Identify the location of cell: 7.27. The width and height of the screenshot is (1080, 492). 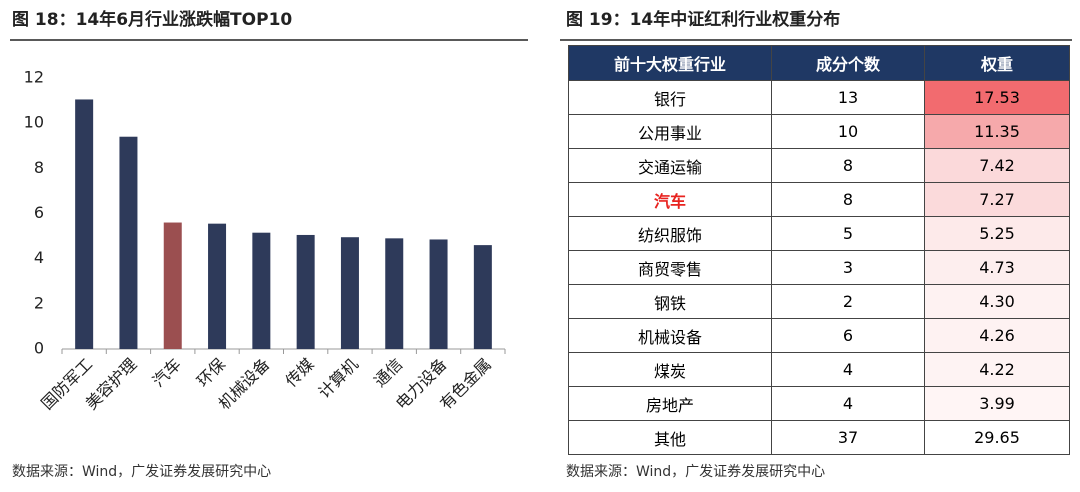
(997, 199).